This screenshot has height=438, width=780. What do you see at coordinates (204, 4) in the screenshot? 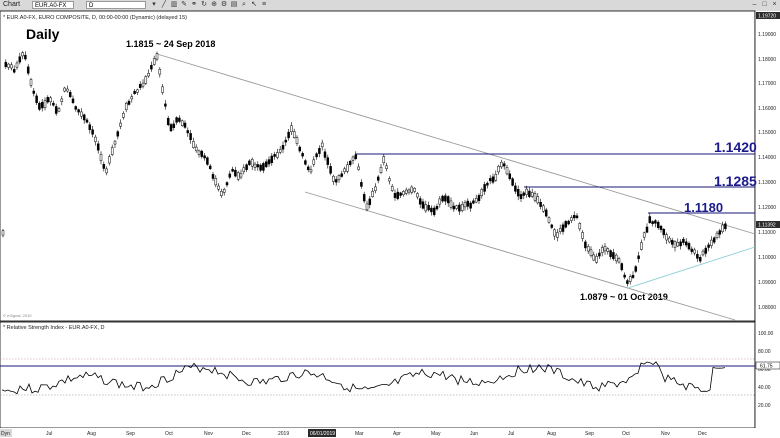
I see `refresh-icon: ↻` at bounding box center [204, 4].